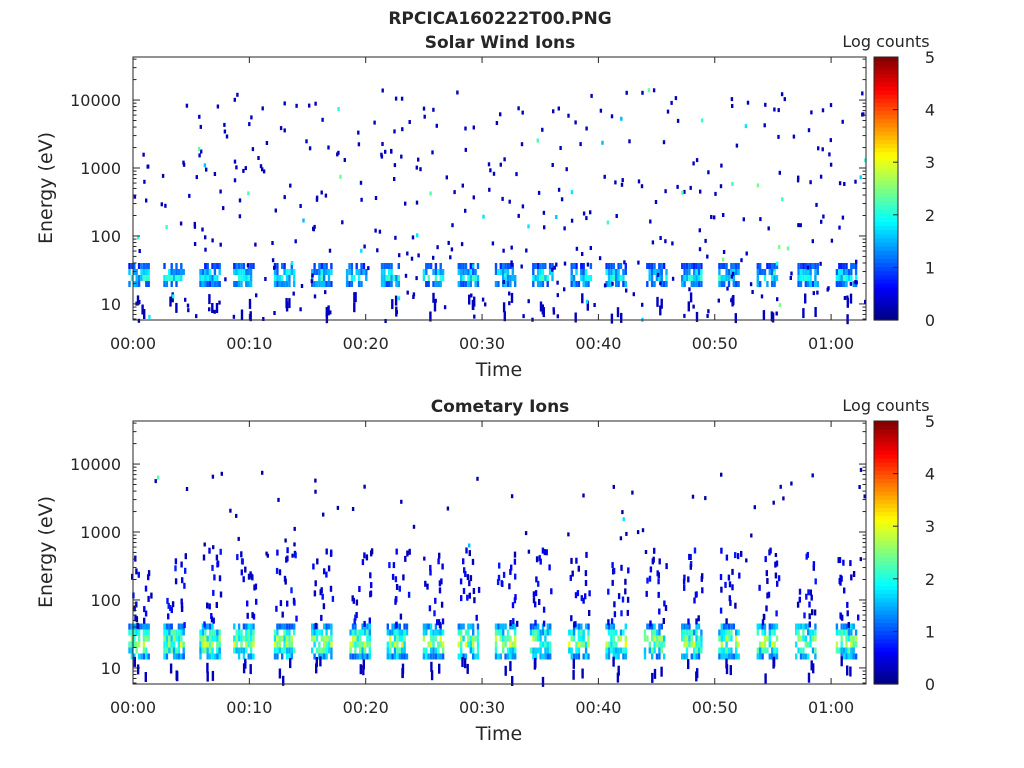 This screenshot has height=768, width=1024. I want to click on x-tick-label: 00:30, so click(482, 343).